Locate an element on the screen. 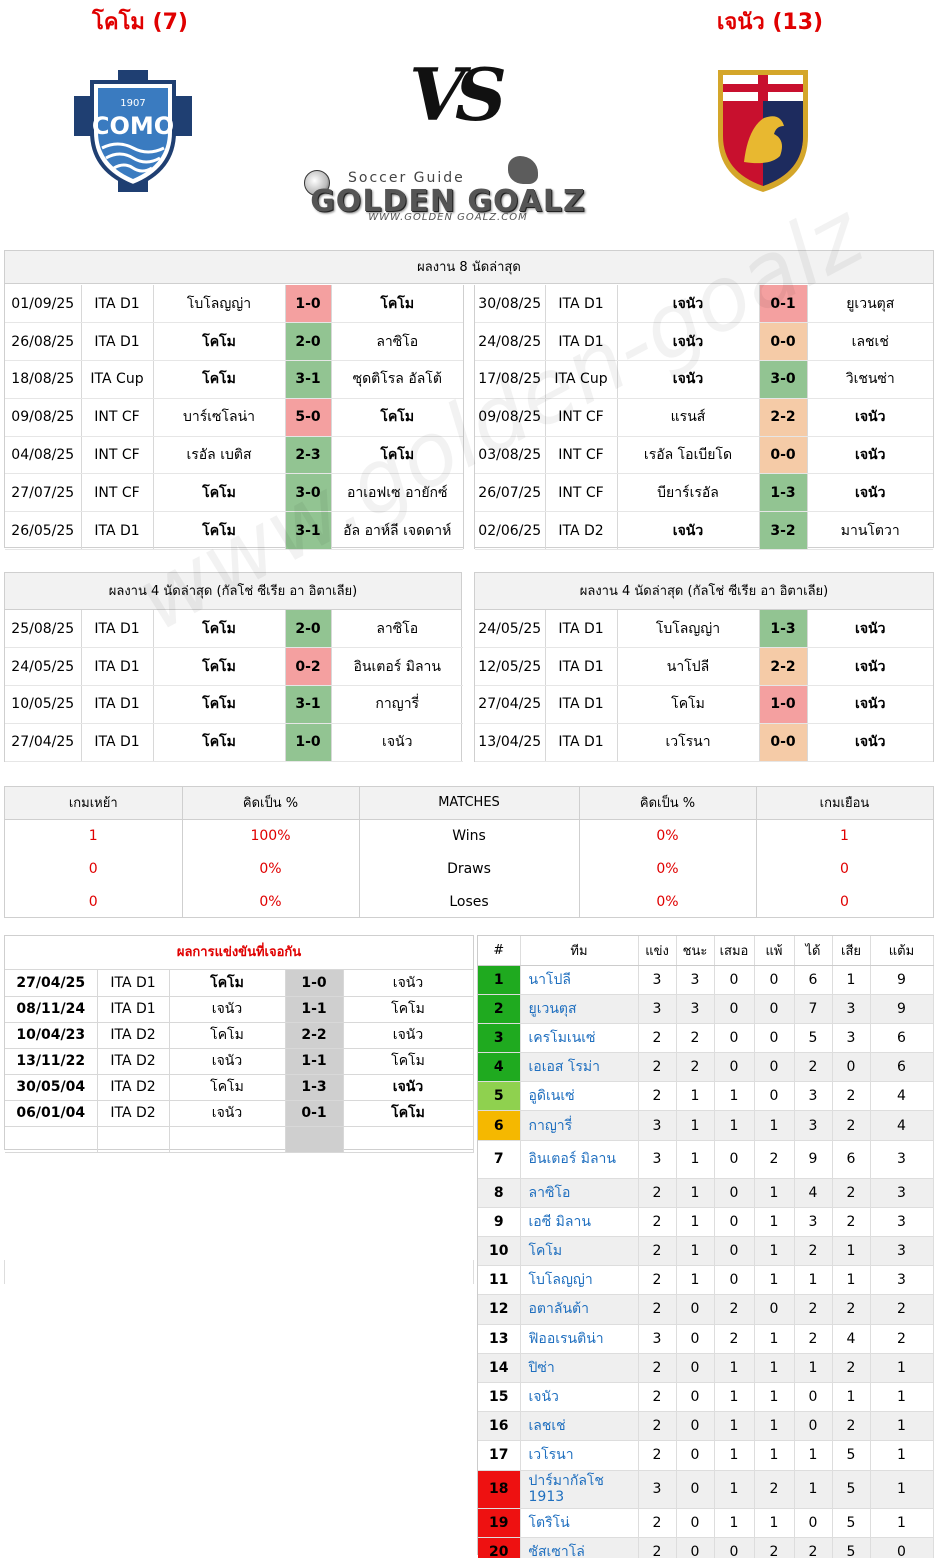  match-team1: เรอัล เบติส is located at coordinates (219, 455).